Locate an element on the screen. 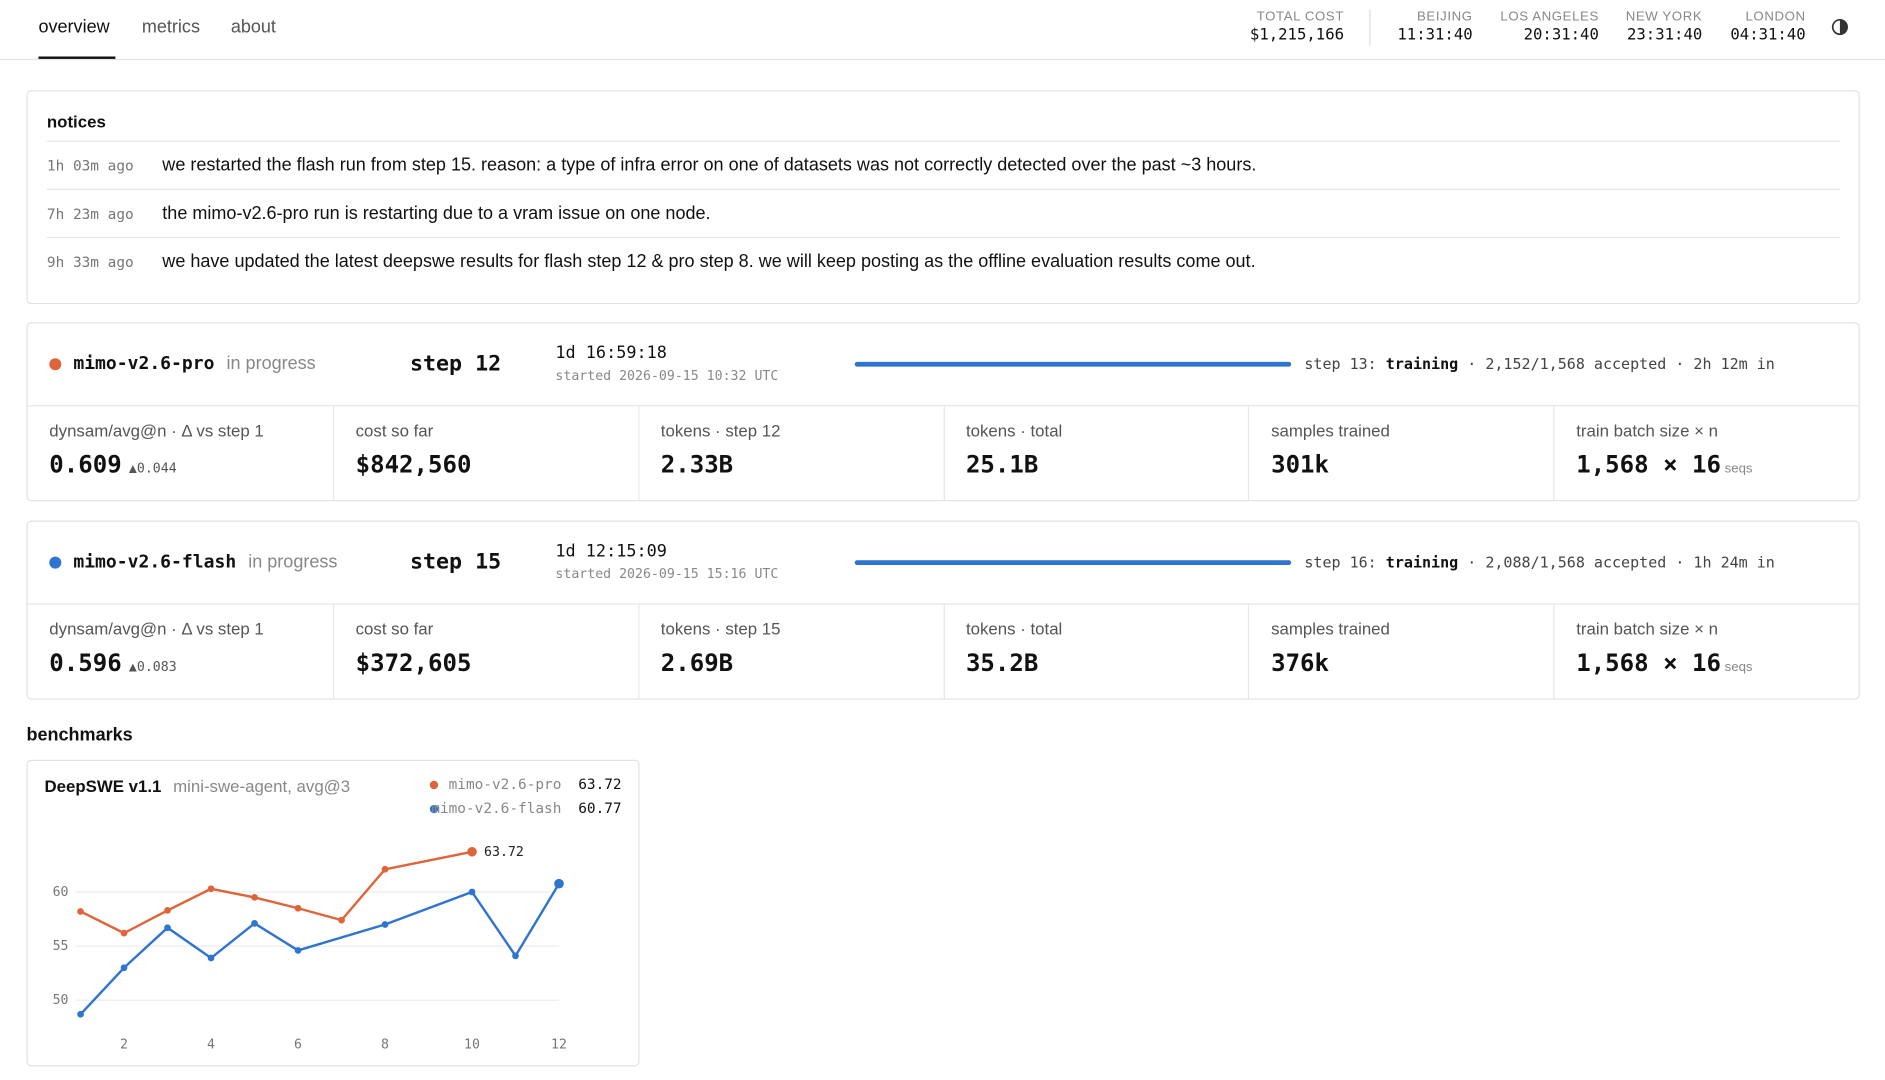 Image resolution: width=1885 pixels, height=1080 pixels. theme-toggle is located at coordinates (1840, 27).